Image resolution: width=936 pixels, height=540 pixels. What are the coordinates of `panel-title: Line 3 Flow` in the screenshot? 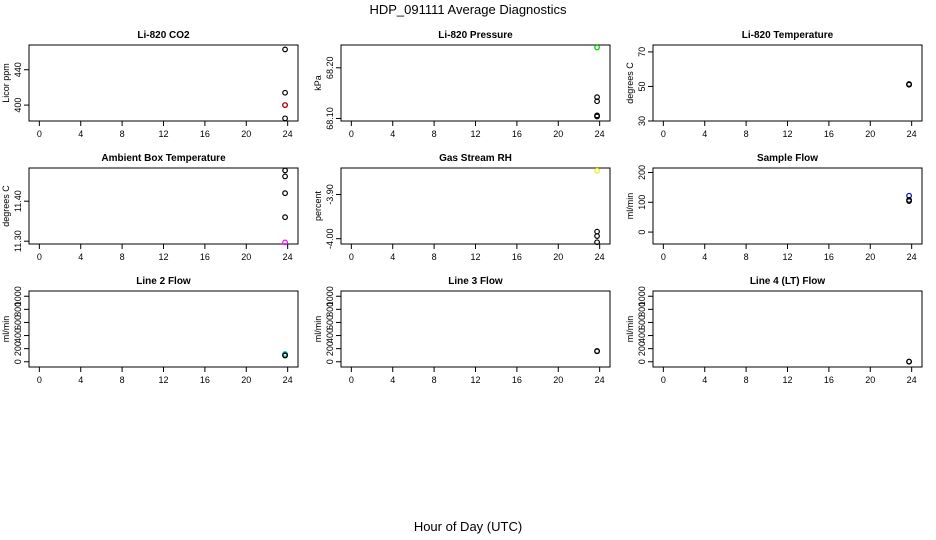 It's located at (475, 281).